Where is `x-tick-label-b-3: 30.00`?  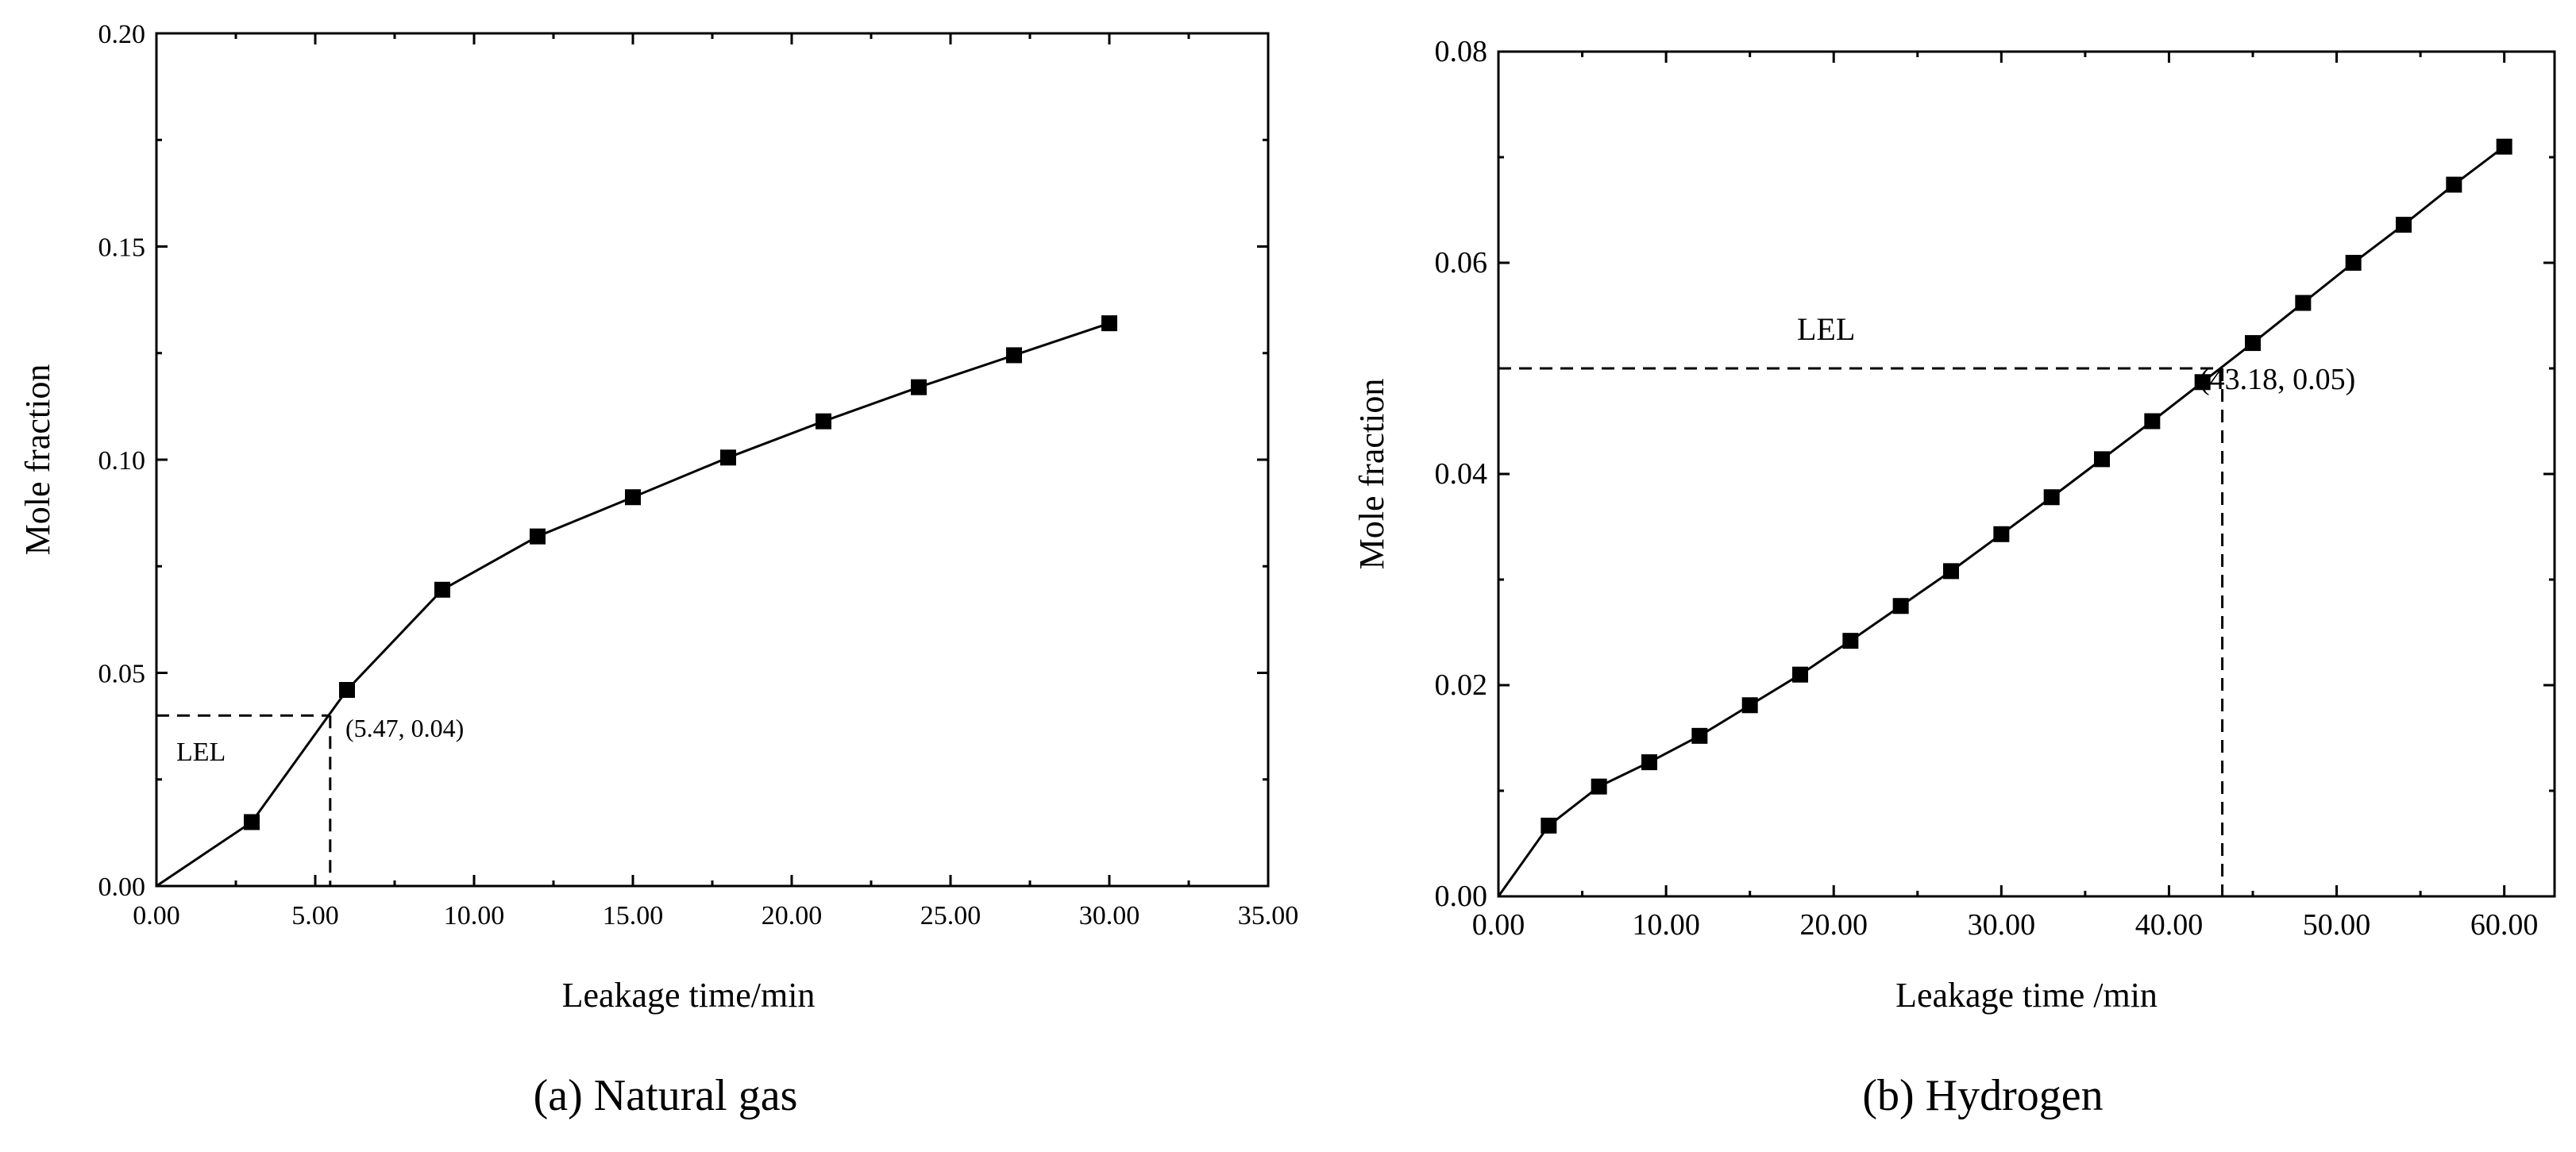
x-tick-label-b-3: 30.00 is located at coordinates (2002, 925).